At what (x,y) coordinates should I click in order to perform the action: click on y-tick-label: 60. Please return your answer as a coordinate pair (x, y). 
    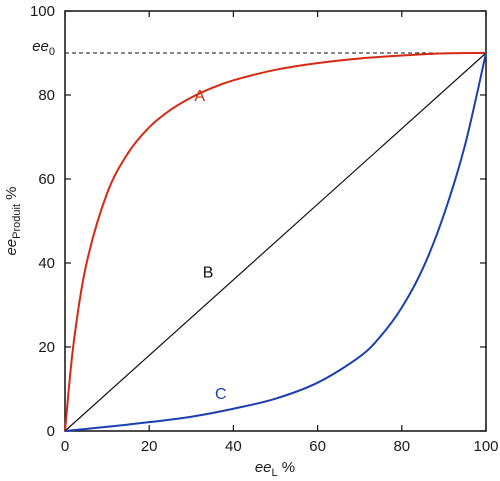
    Looking at the image, I should click on (46, 179).